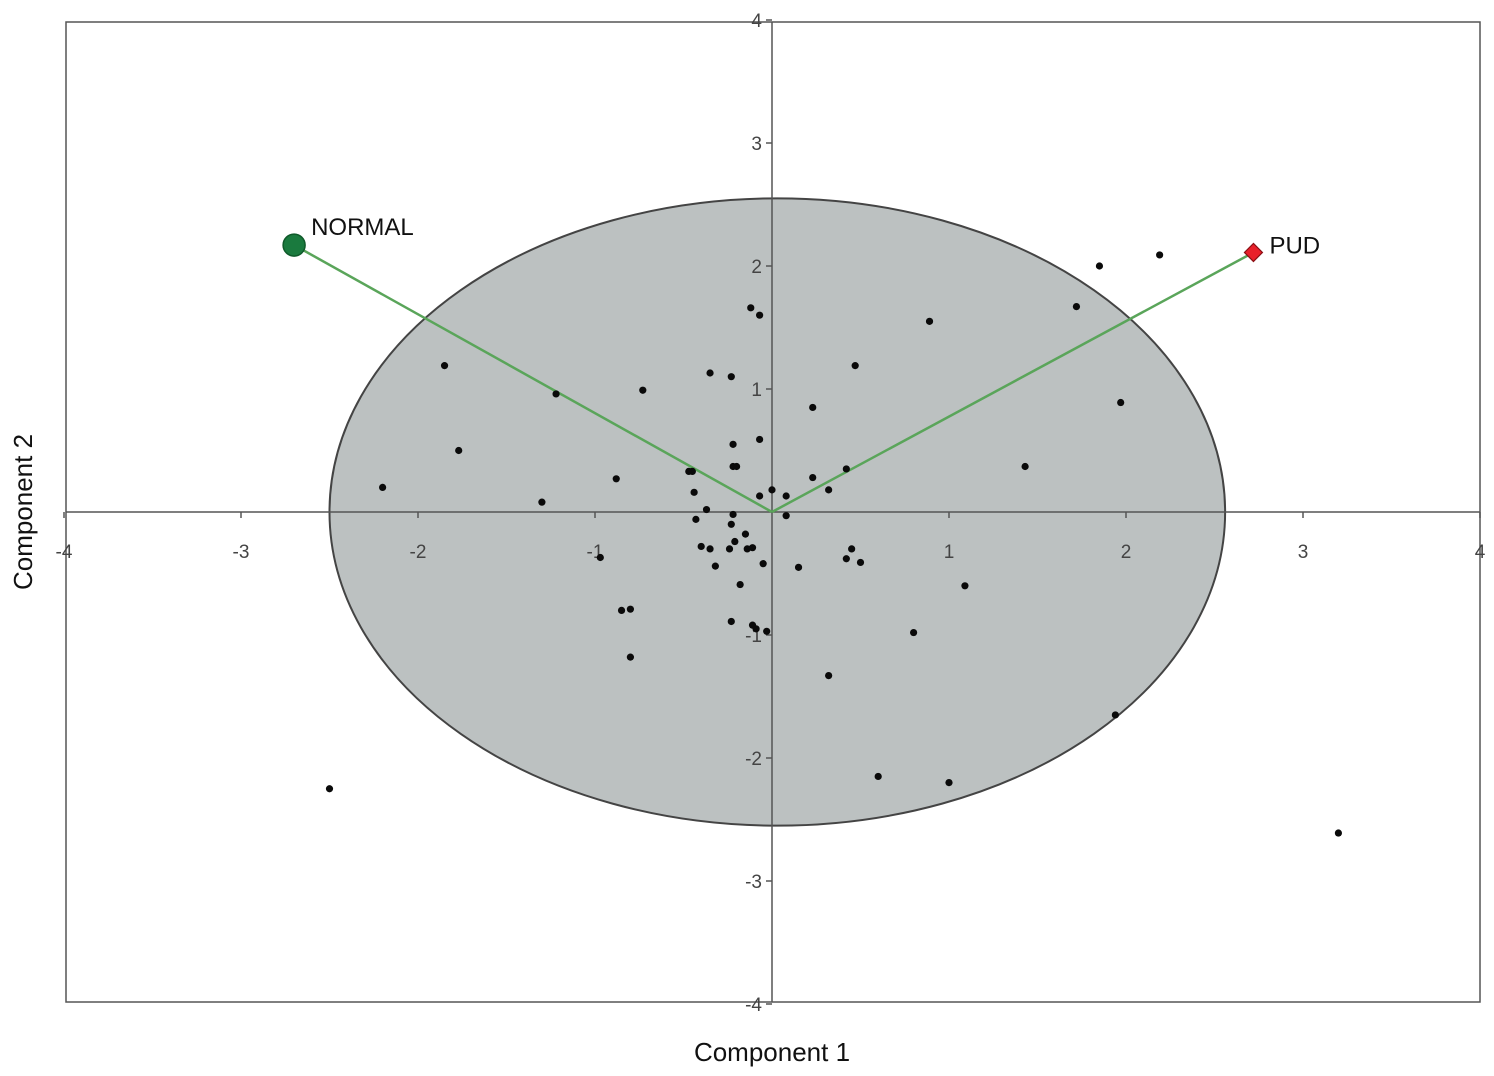 This screenshot has width=1494, height=1076. What do you see at coordinates (294, 245) in the screenshot?
I see `loading-vector-marker-circle` at bounding box center [294, 245].